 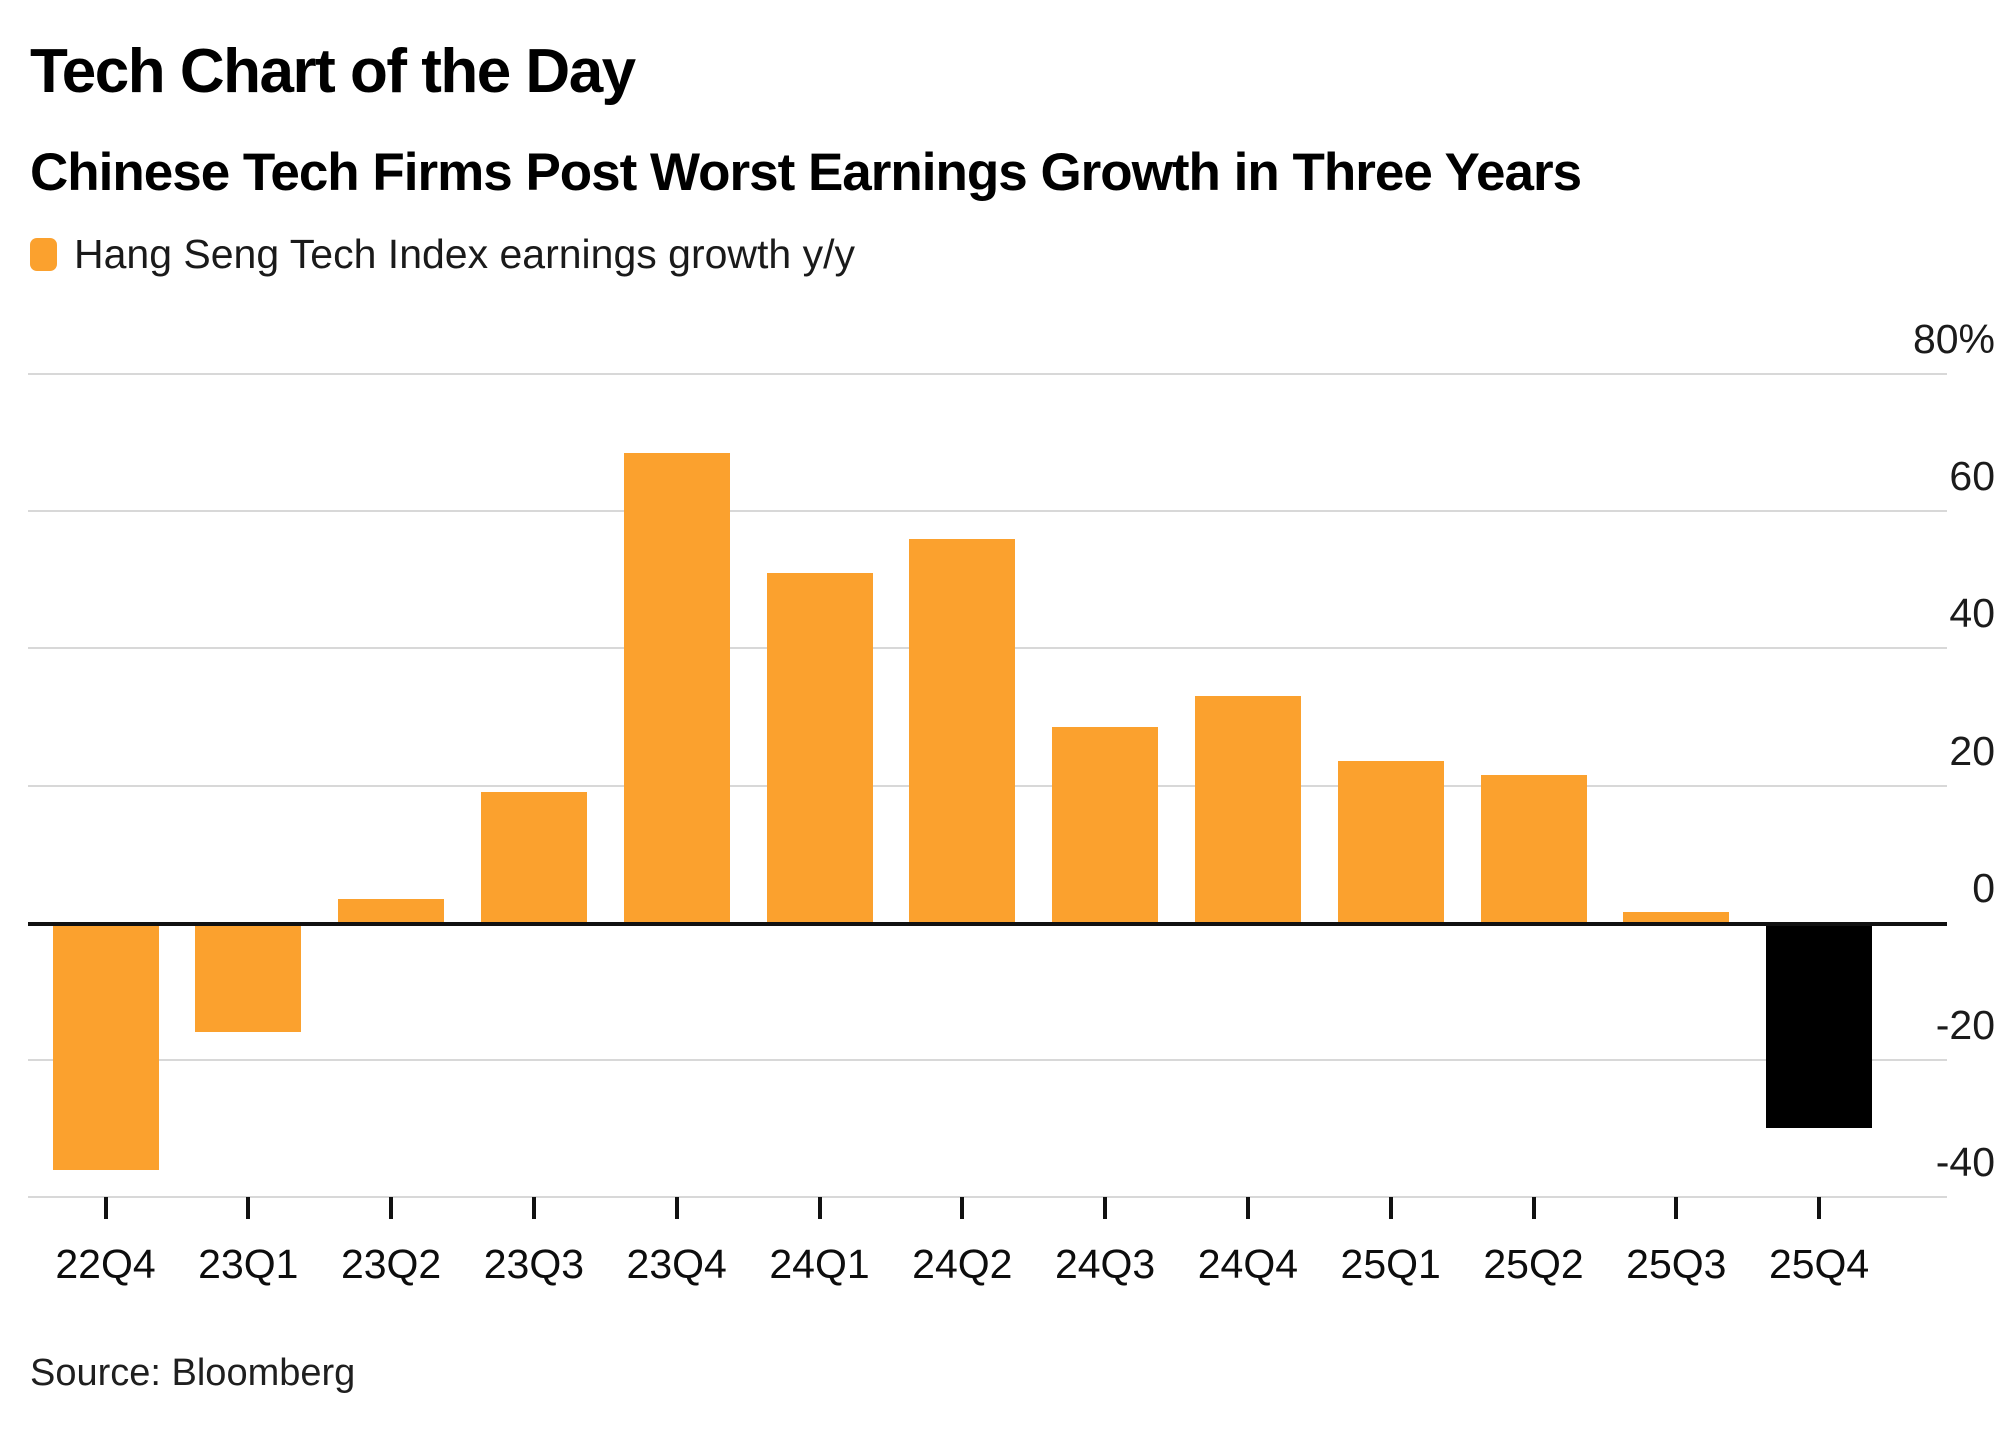 What do you see at coordinates (1390, 1264) in the screenshot?
I see `x-axis-label-25Q1: 25Q1` at bounding box center [1390, 1264].